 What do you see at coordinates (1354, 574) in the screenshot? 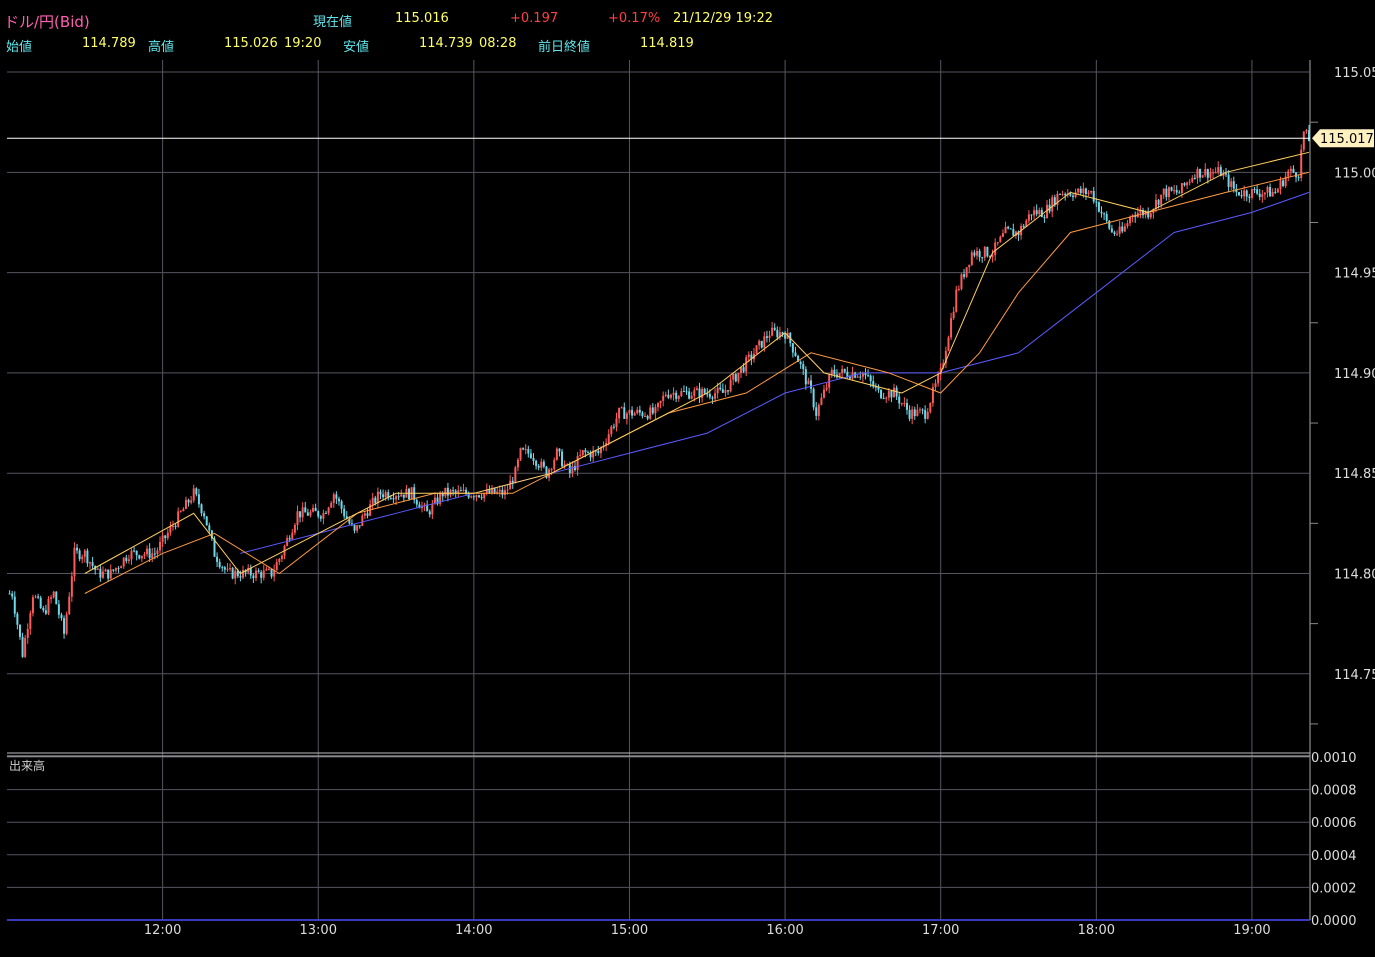
I see `y-tick-label: 114.80` at bounding box center [1354, 574].